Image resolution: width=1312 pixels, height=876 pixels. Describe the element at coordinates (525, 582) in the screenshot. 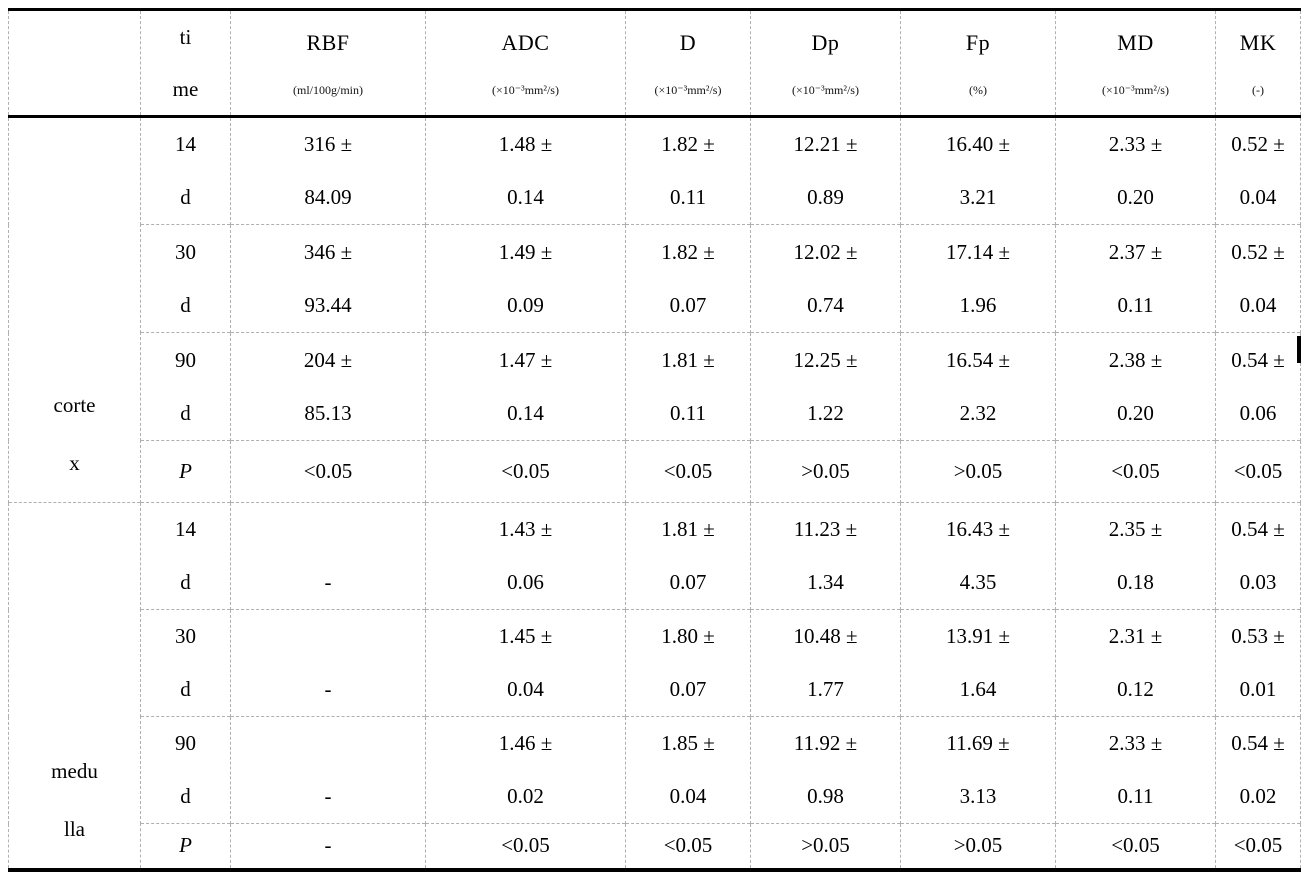

I see `value-line-2: 0.06` at that location.